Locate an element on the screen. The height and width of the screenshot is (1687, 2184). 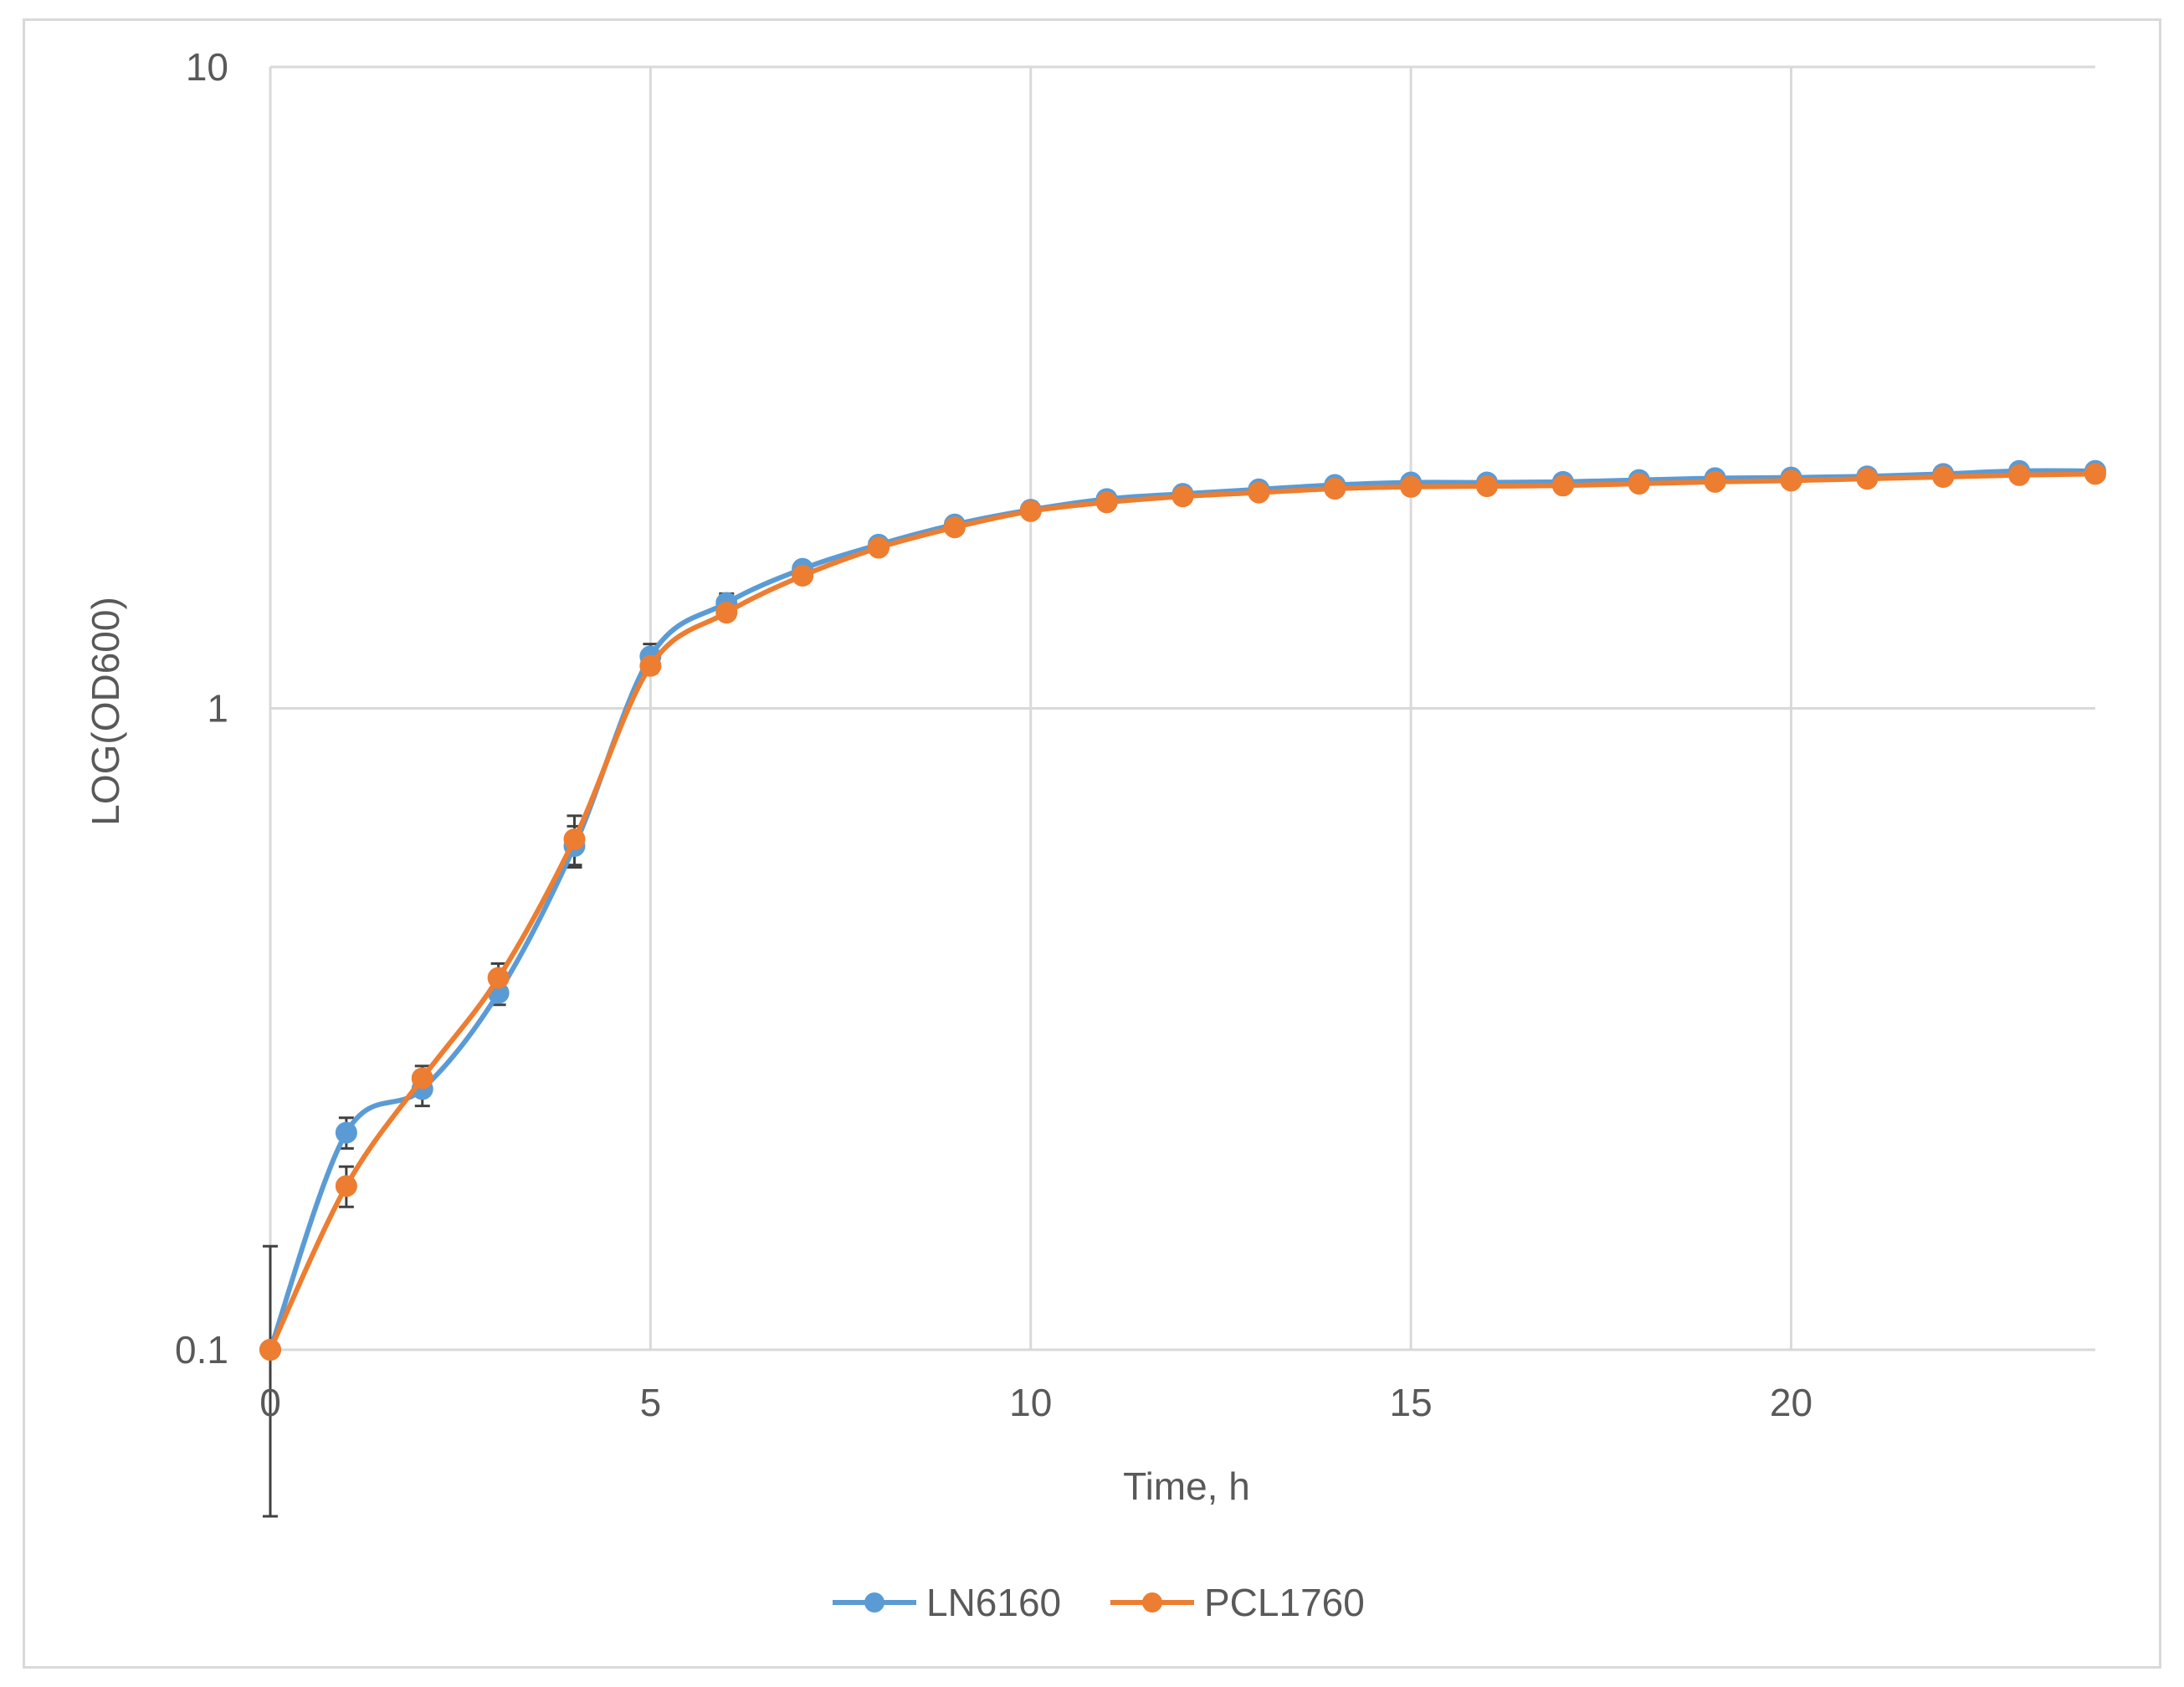
y-axis-title: LOG(OD600) is located at coordinates (105, 711).